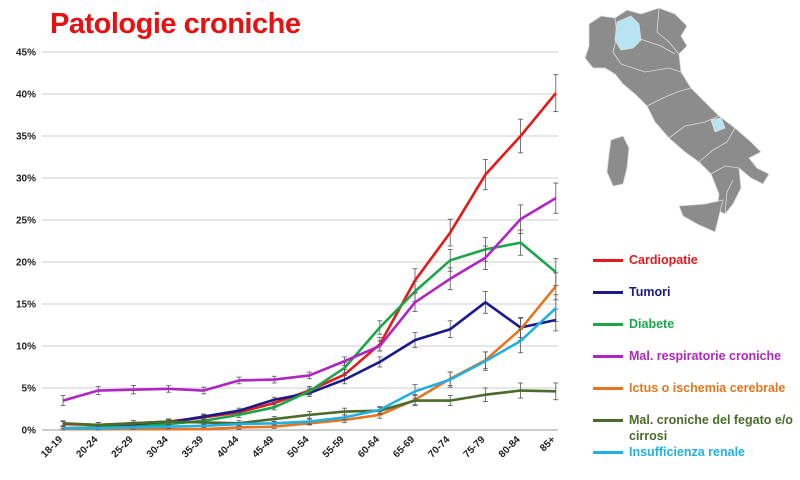 Image resolution: width=800 pixels, height=480 pixels. Describe the element at coordinates (26, 137) in the screenshot. I see `y-tick-label: 35%` at that location.